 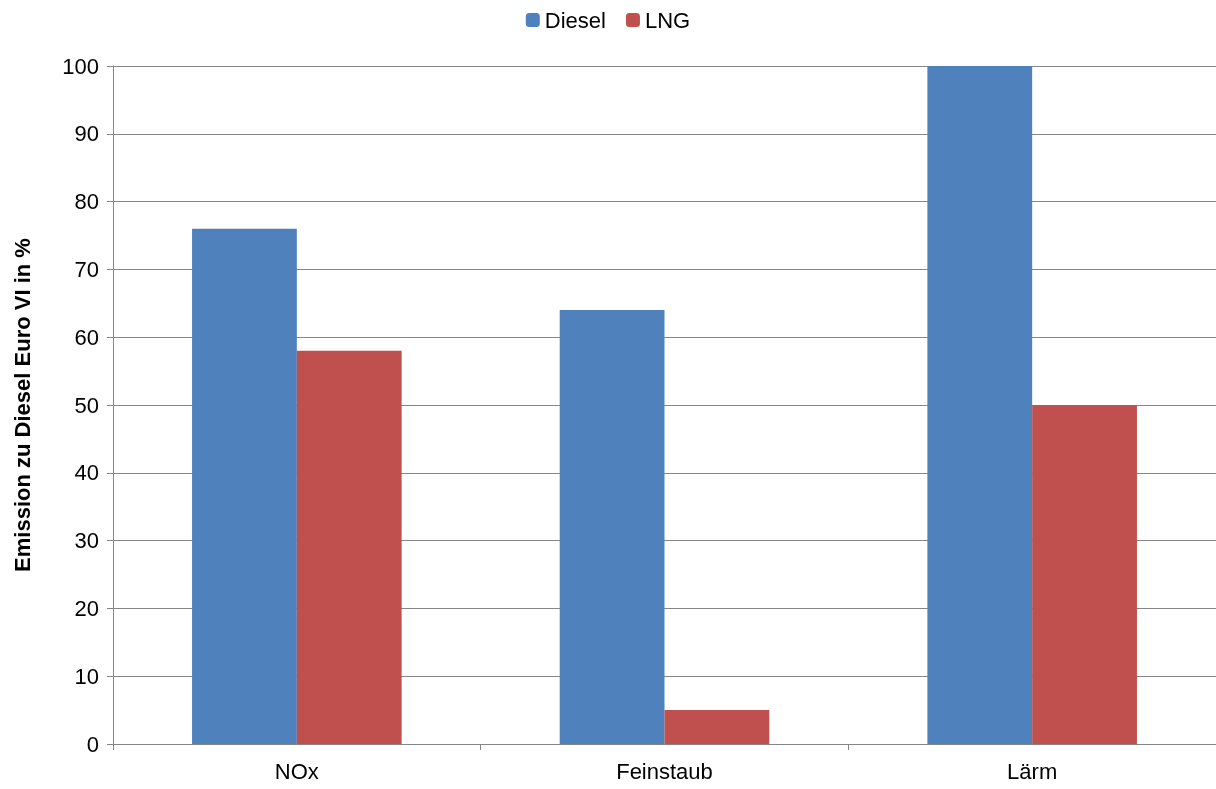 I want to click on y-tick-label: 10, so click(x=86, y=676).